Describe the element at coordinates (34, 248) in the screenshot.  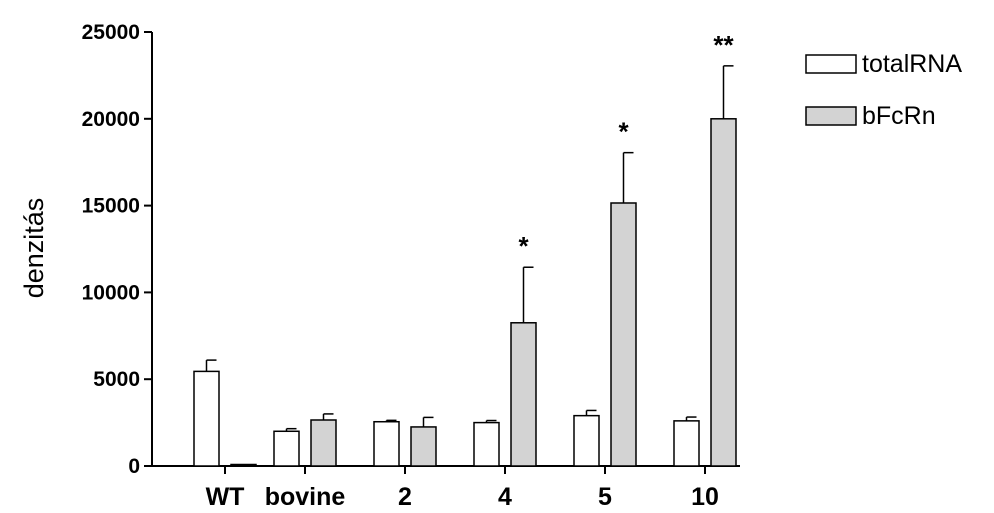
I see `y-axis-label: denzitás` at that location.